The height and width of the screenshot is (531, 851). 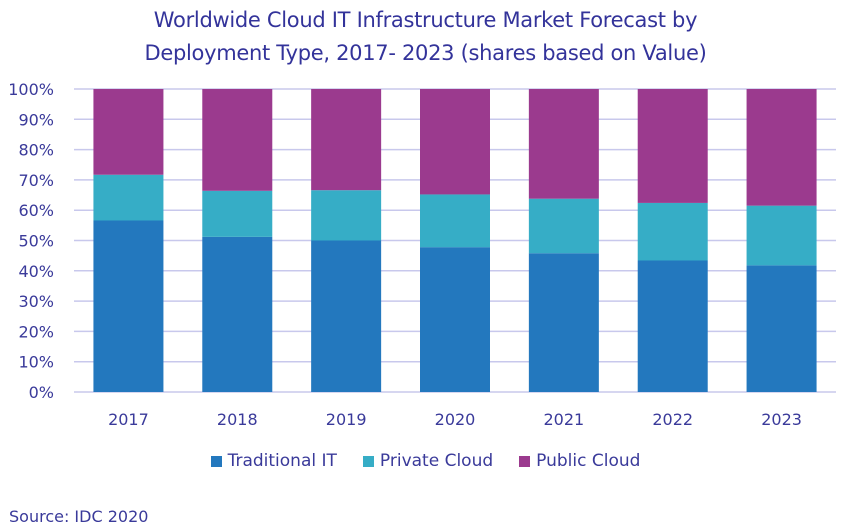 I want to click on y-tick-label: 80%, so click(x=36, y=150).